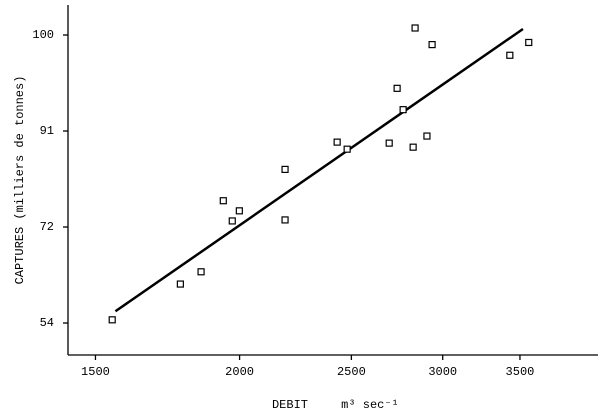 The height and width of the screenshot is (418, 600). I want to click on y-tick-label: 54, so click(47, 323).